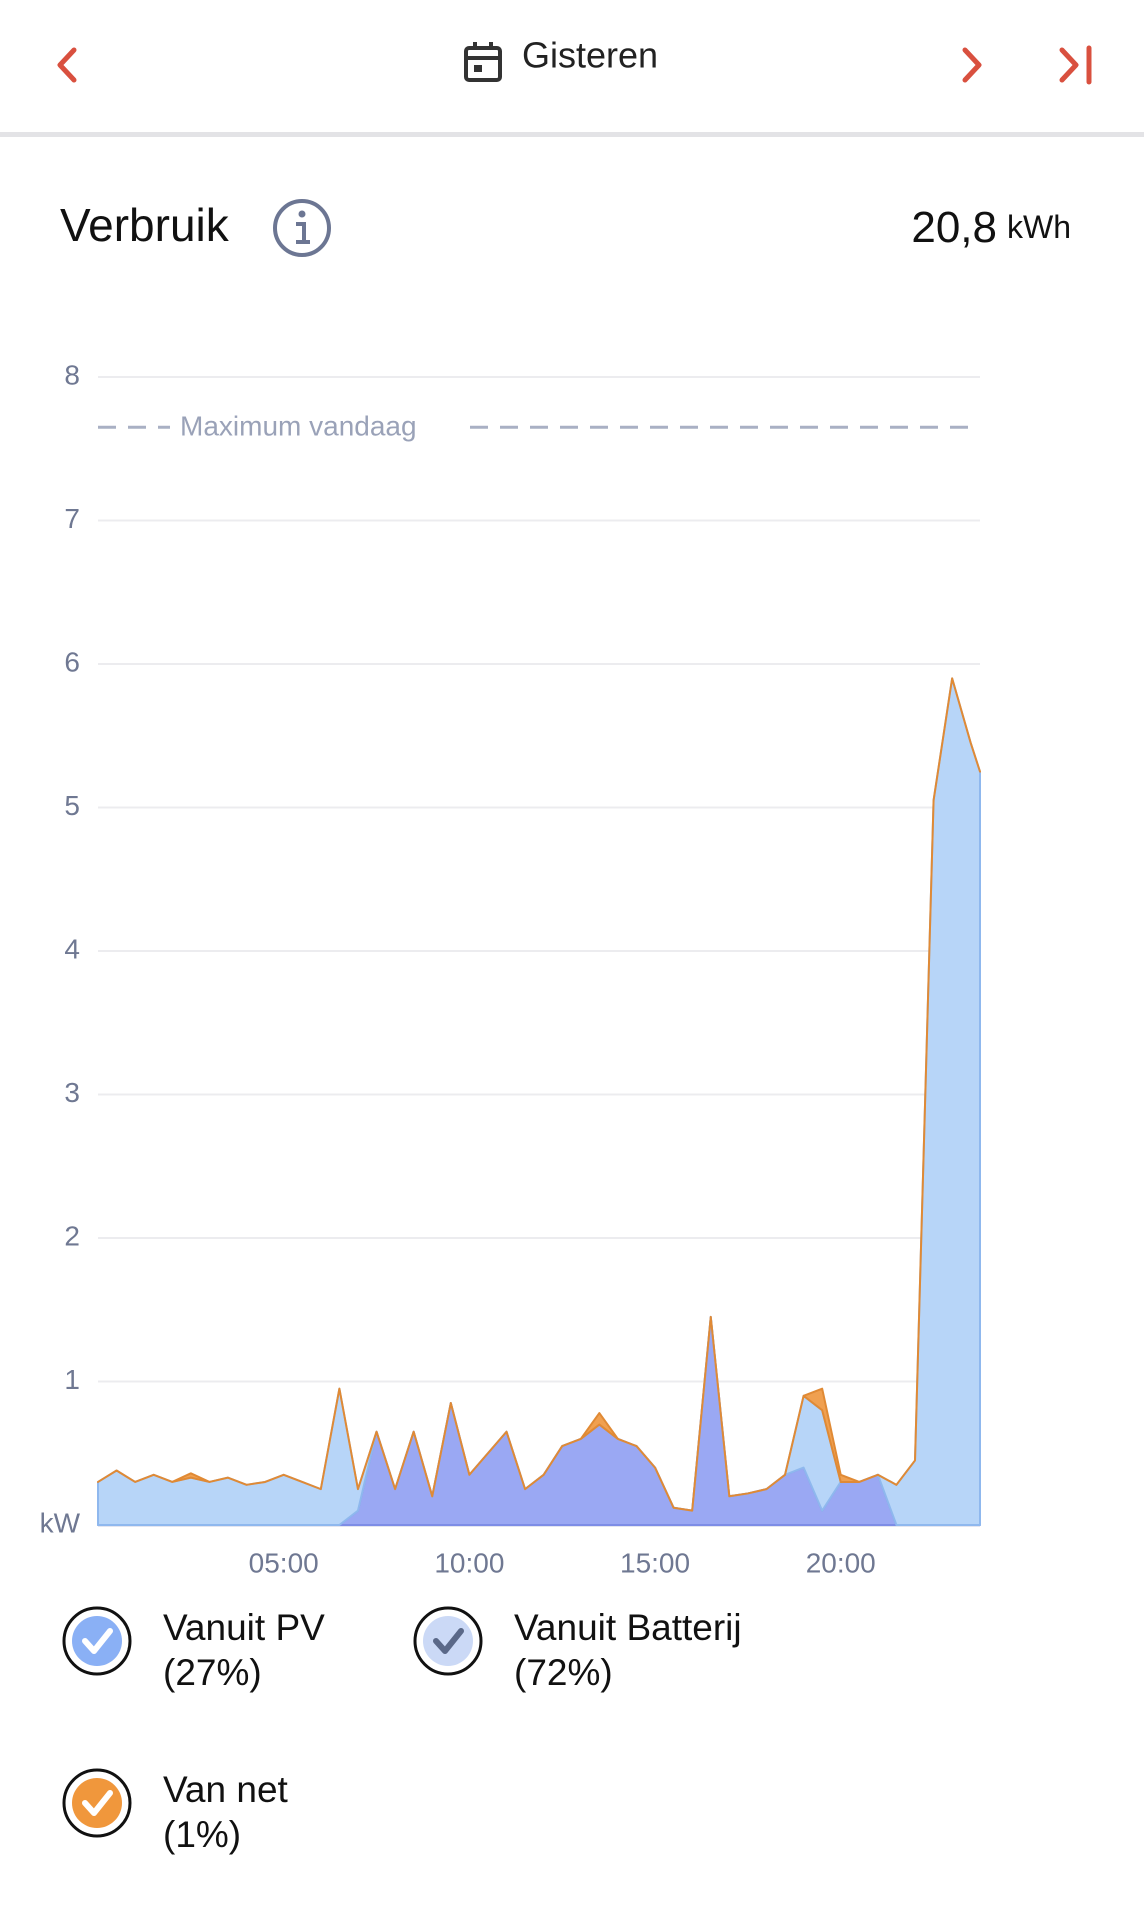 The width and height of the screenshot is (1144, 1920). I want to click on x-tick-label: 05:00, so click(284, 1562).